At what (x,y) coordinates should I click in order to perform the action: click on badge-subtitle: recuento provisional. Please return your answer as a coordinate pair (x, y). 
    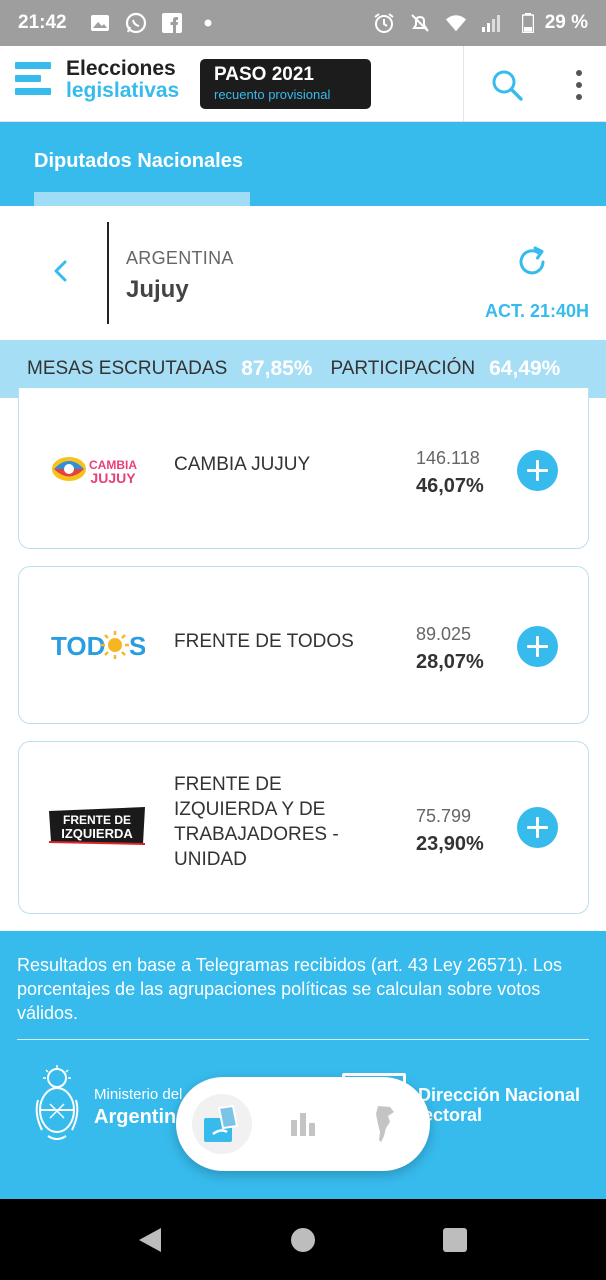
    Looking at the image, I should click on (272, 94).